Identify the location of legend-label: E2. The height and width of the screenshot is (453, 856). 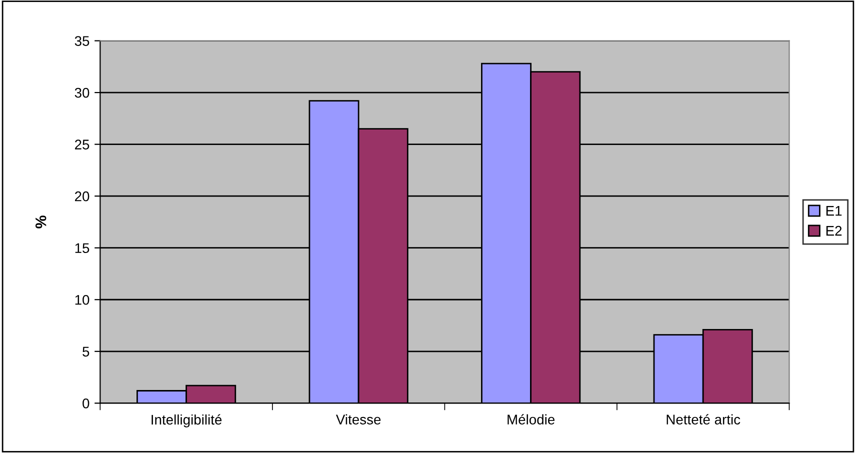
(834, 231).